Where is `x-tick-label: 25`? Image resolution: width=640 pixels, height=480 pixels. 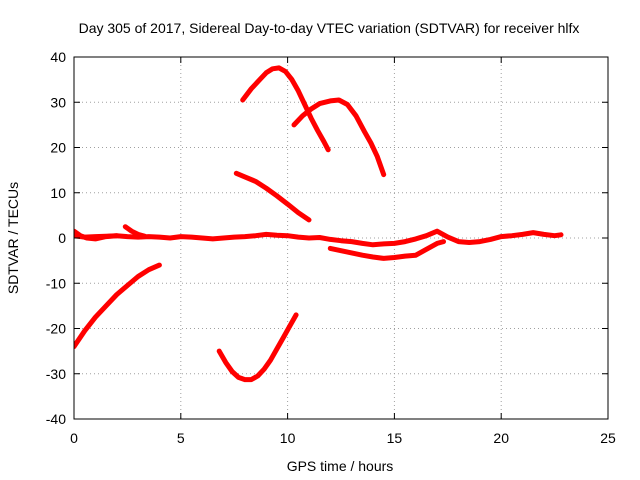 x-tick-label: 25 is located at coordinates (608, 438).